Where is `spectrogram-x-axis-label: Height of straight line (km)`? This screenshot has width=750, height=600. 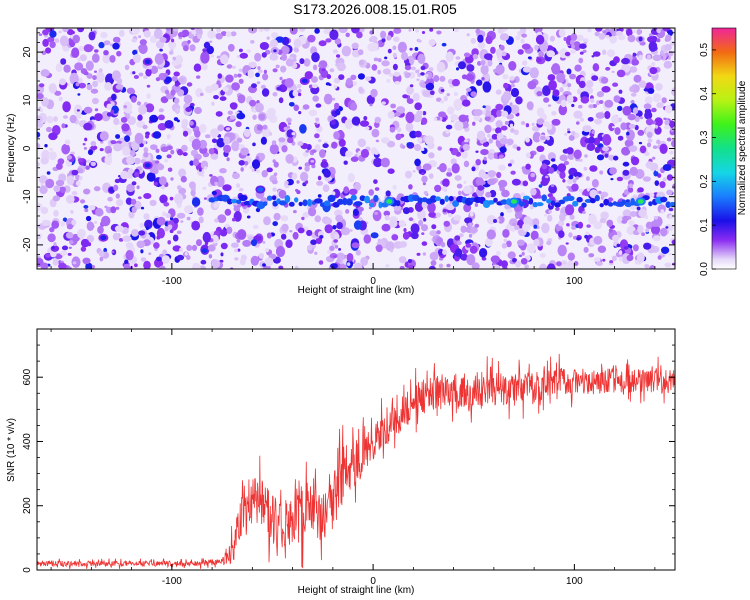 spectrogram-x-axis-label: Height of straight line (km) is located at coordinates (356, 290).